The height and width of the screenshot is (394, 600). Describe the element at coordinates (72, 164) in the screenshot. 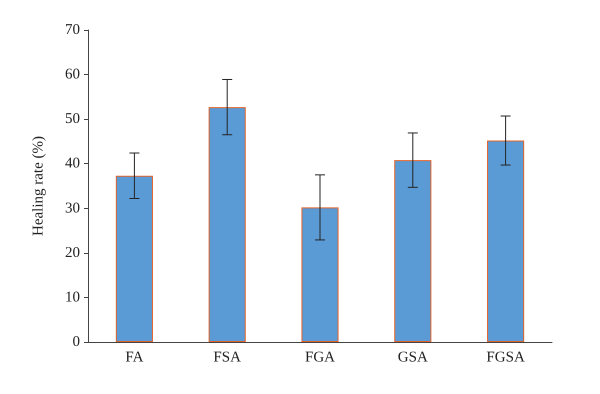

I see `y-tick-label: 40` at that location.